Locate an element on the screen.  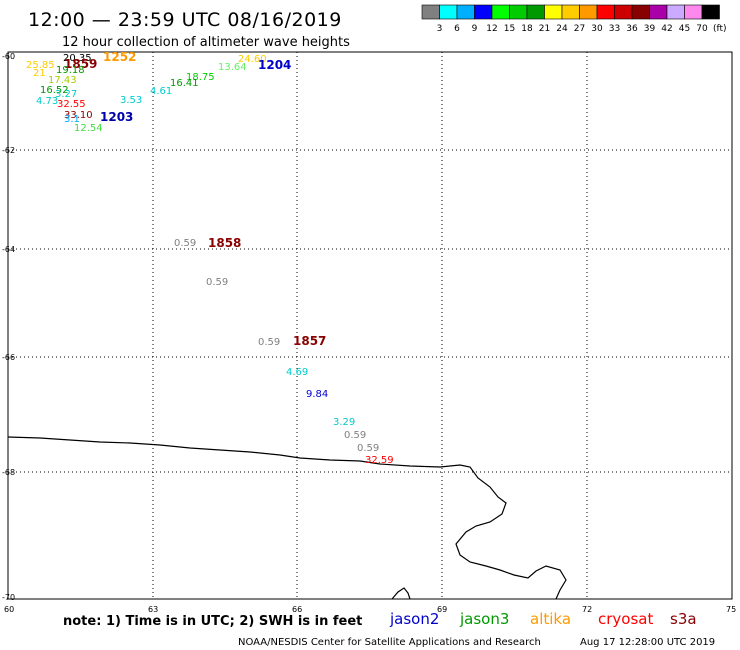
observation-label: 12.54 is located at coordinates (88, 128).